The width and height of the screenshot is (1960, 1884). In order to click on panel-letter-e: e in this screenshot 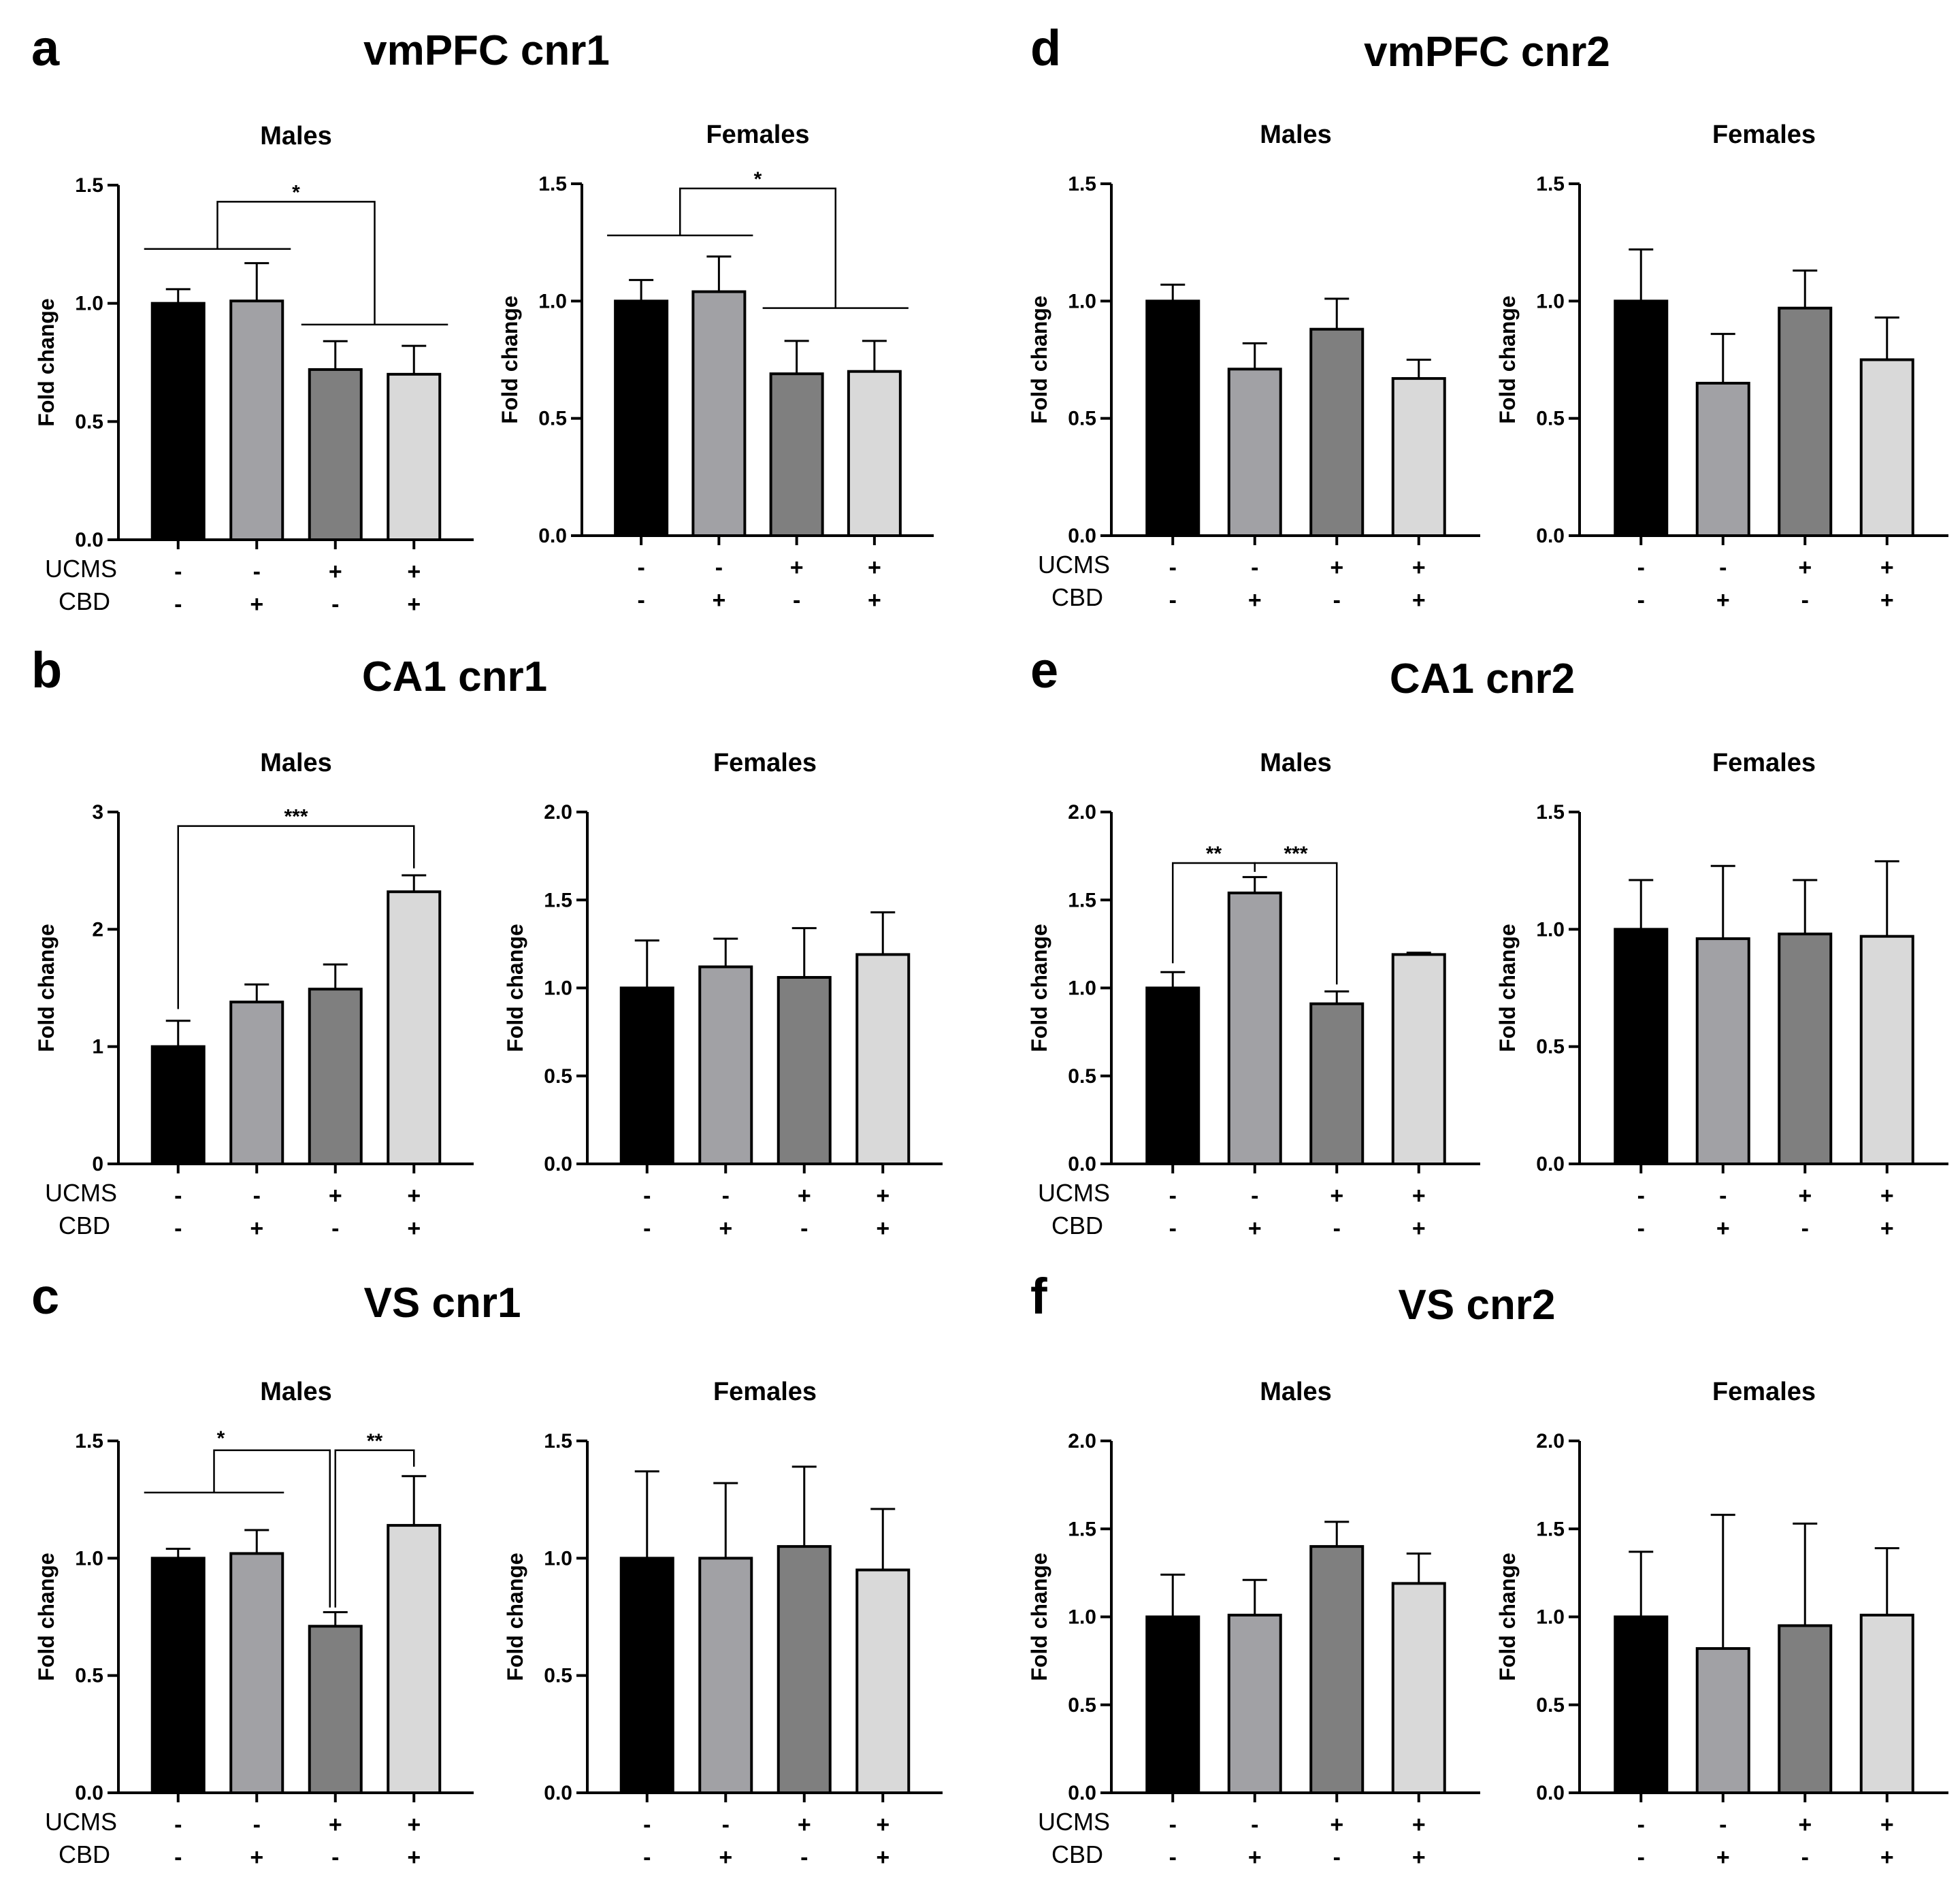, I will do `click(1044, 670)`.